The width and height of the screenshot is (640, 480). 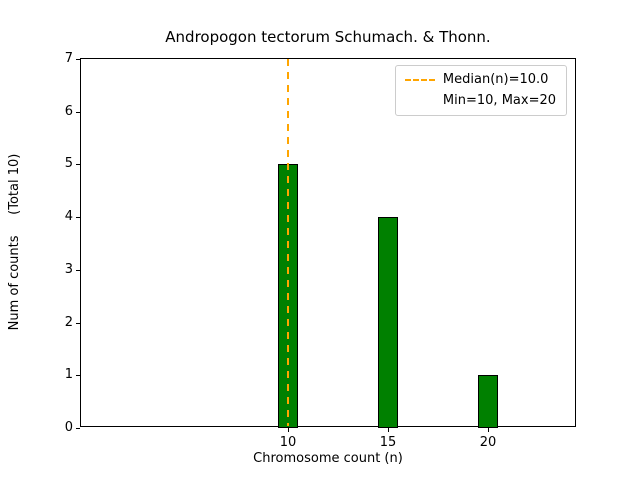 What do you see at coordinates (328, 37) in the screenshot?
I see `chart-title: Andropogon tectorum Schumach. & Thonn.` at bounding box center [328, 37].